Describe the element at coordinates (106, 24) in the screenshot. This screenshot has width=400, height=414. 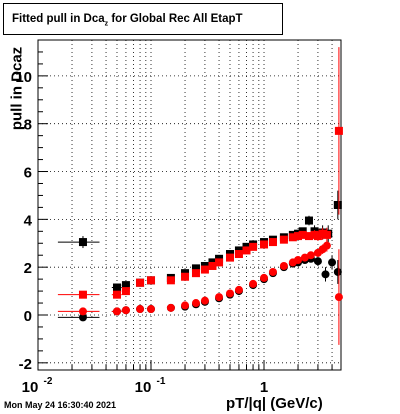
I see `title-sub: z` at that location.